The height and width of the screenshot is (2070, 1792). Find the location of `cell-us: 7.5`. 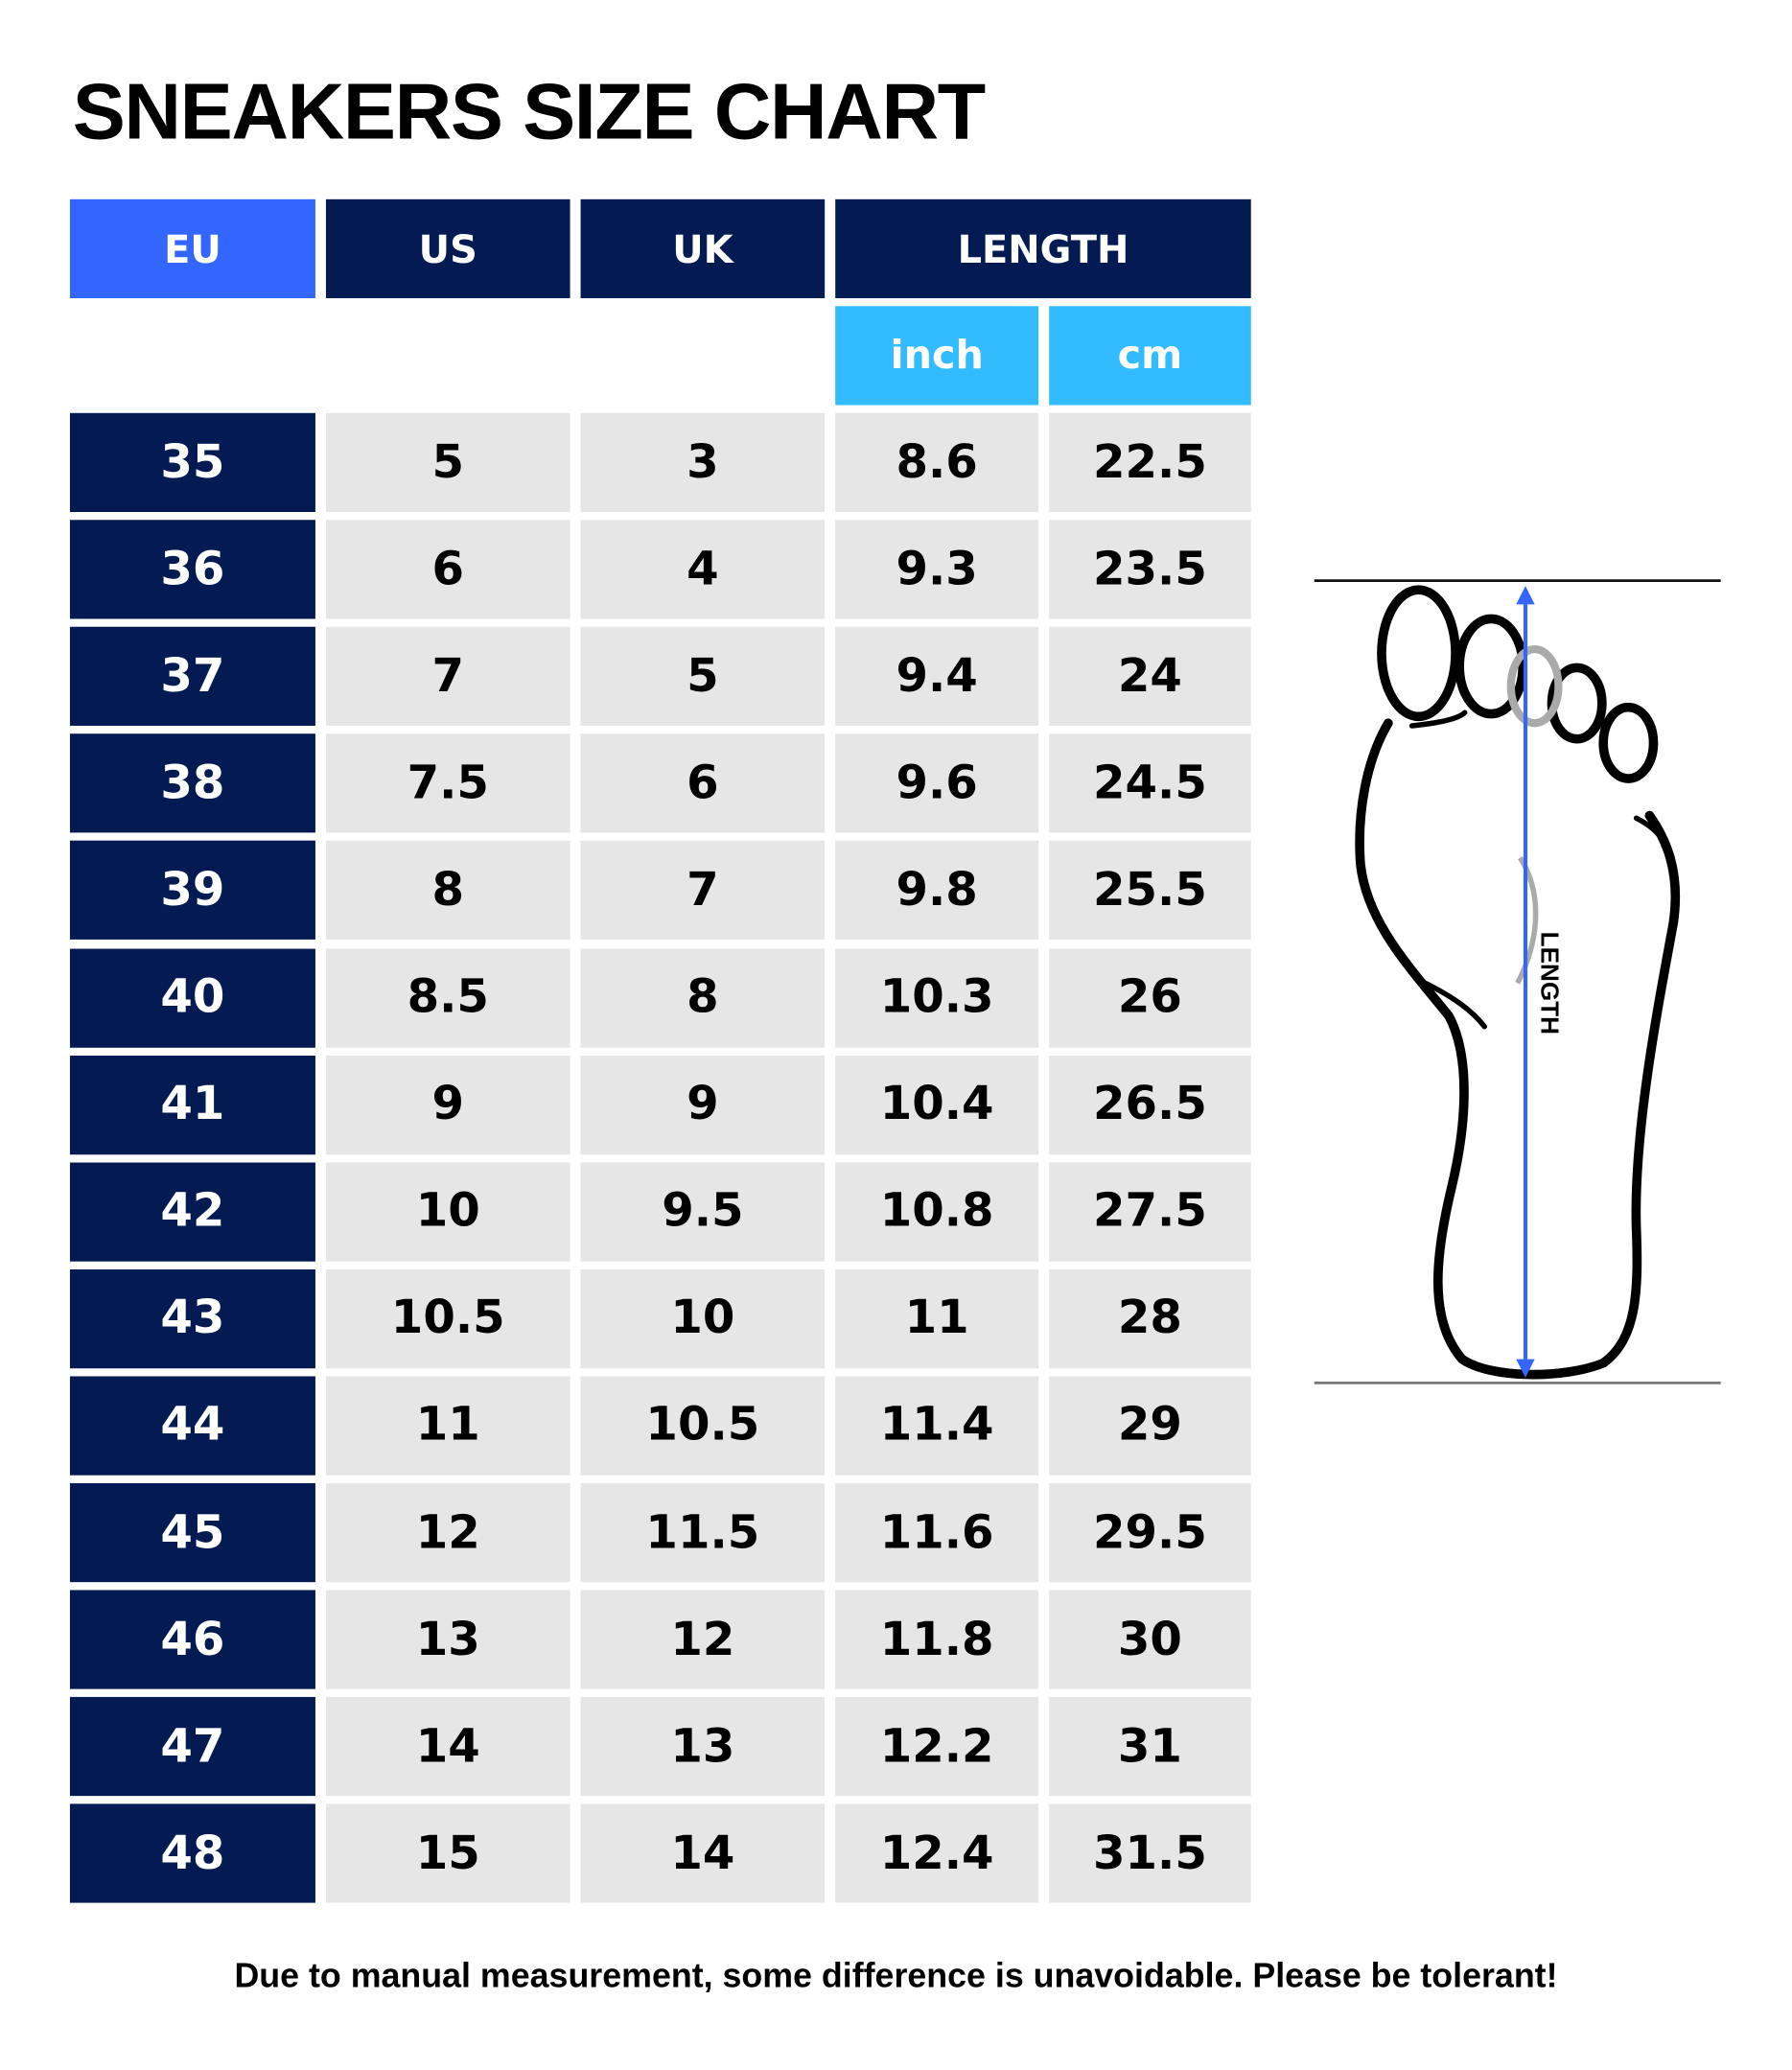

cell-us: 7.5 is located at coordinates (447, 783).